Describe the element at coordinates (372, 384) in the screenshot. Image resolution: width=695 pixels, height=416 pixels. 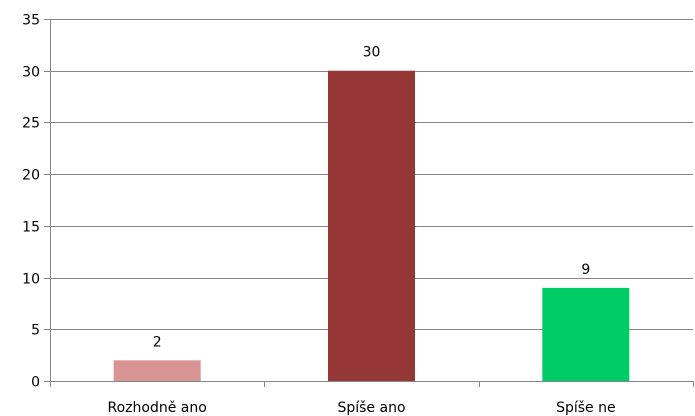
I see `x-axis` at that location.